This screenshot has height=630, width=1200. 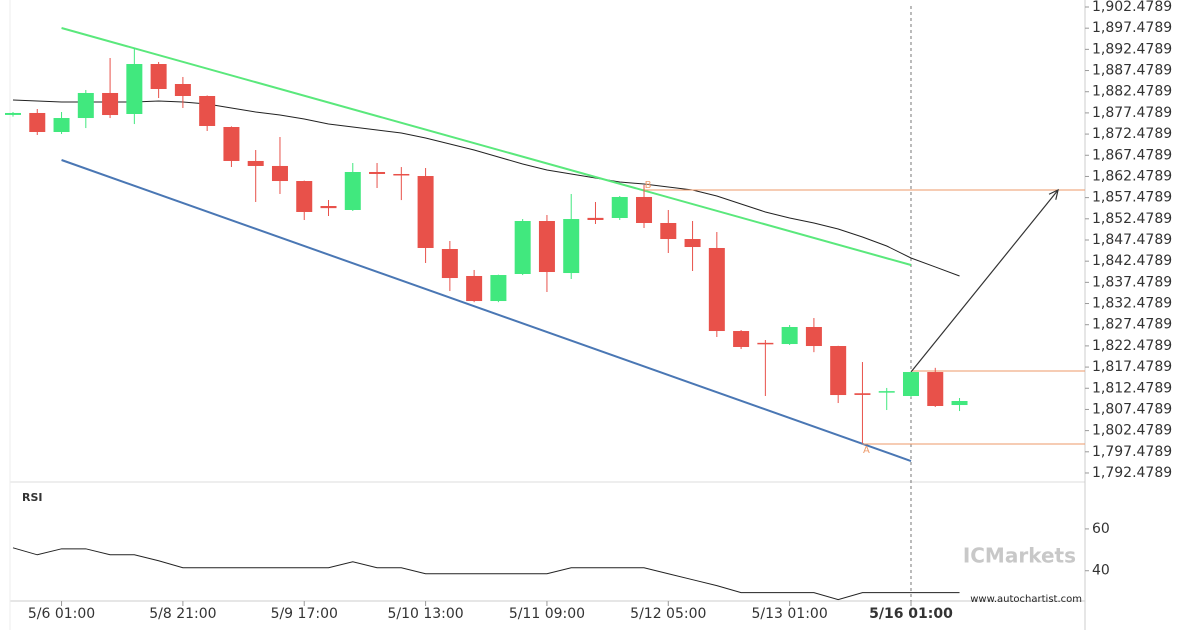 What do you see at coordinates (1053, 194) in the screenshot?
I see `arrow-head` at bounding box center [1053, 194].